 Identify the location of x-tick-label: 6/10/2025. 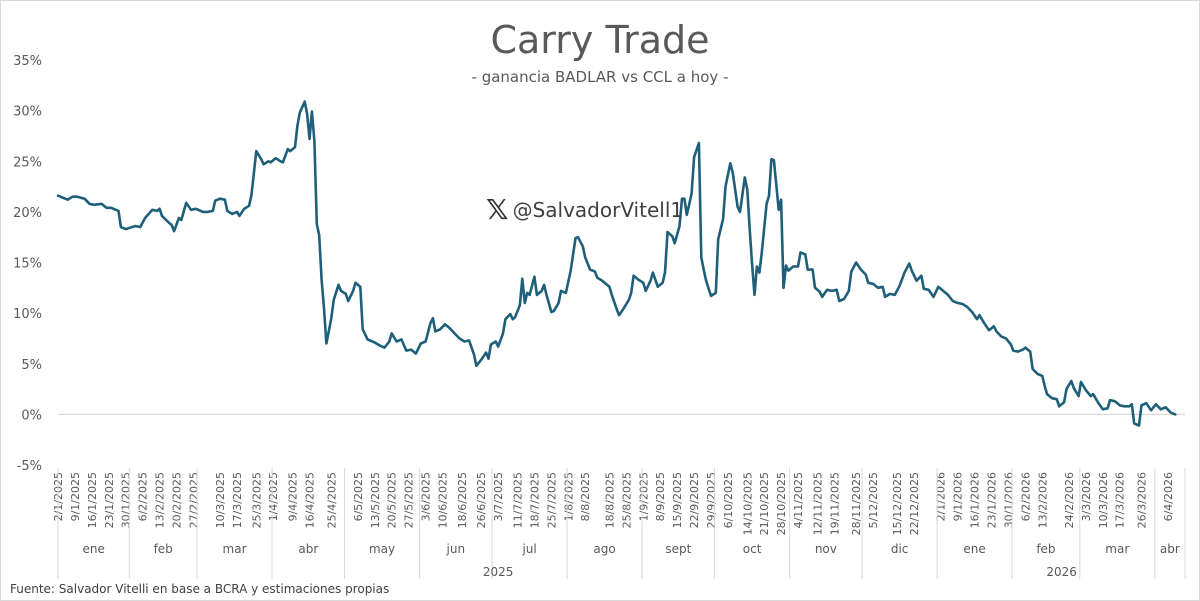
(728, 500).